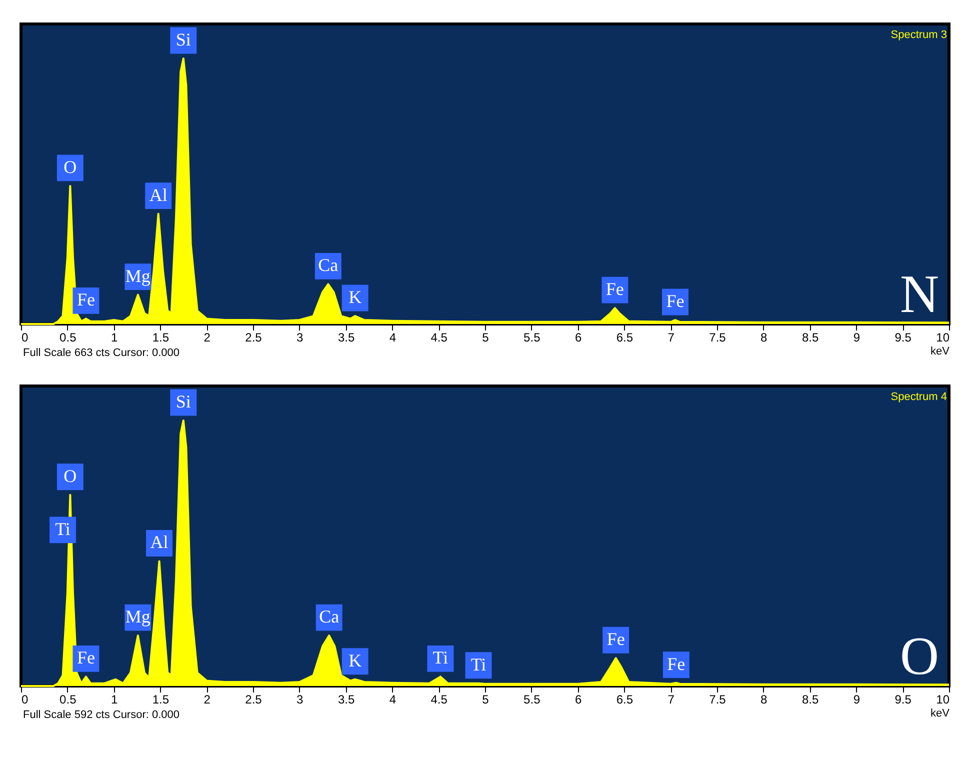  I want to click on text: Full Scale 663 cts Cursor: 0.000, so click(101, 353).